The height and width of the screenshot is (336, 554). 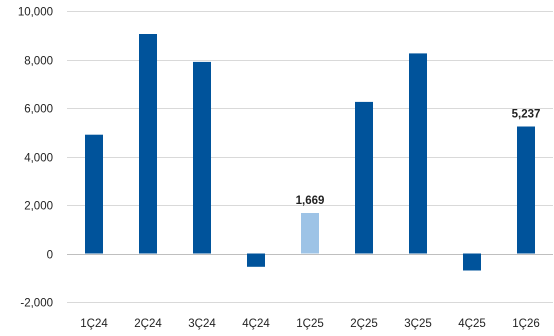 What do you see at coordinates (94, 324) in the screenshot?
I see `x-tick-label: 1Ç24` at bounding box center [94, 324].